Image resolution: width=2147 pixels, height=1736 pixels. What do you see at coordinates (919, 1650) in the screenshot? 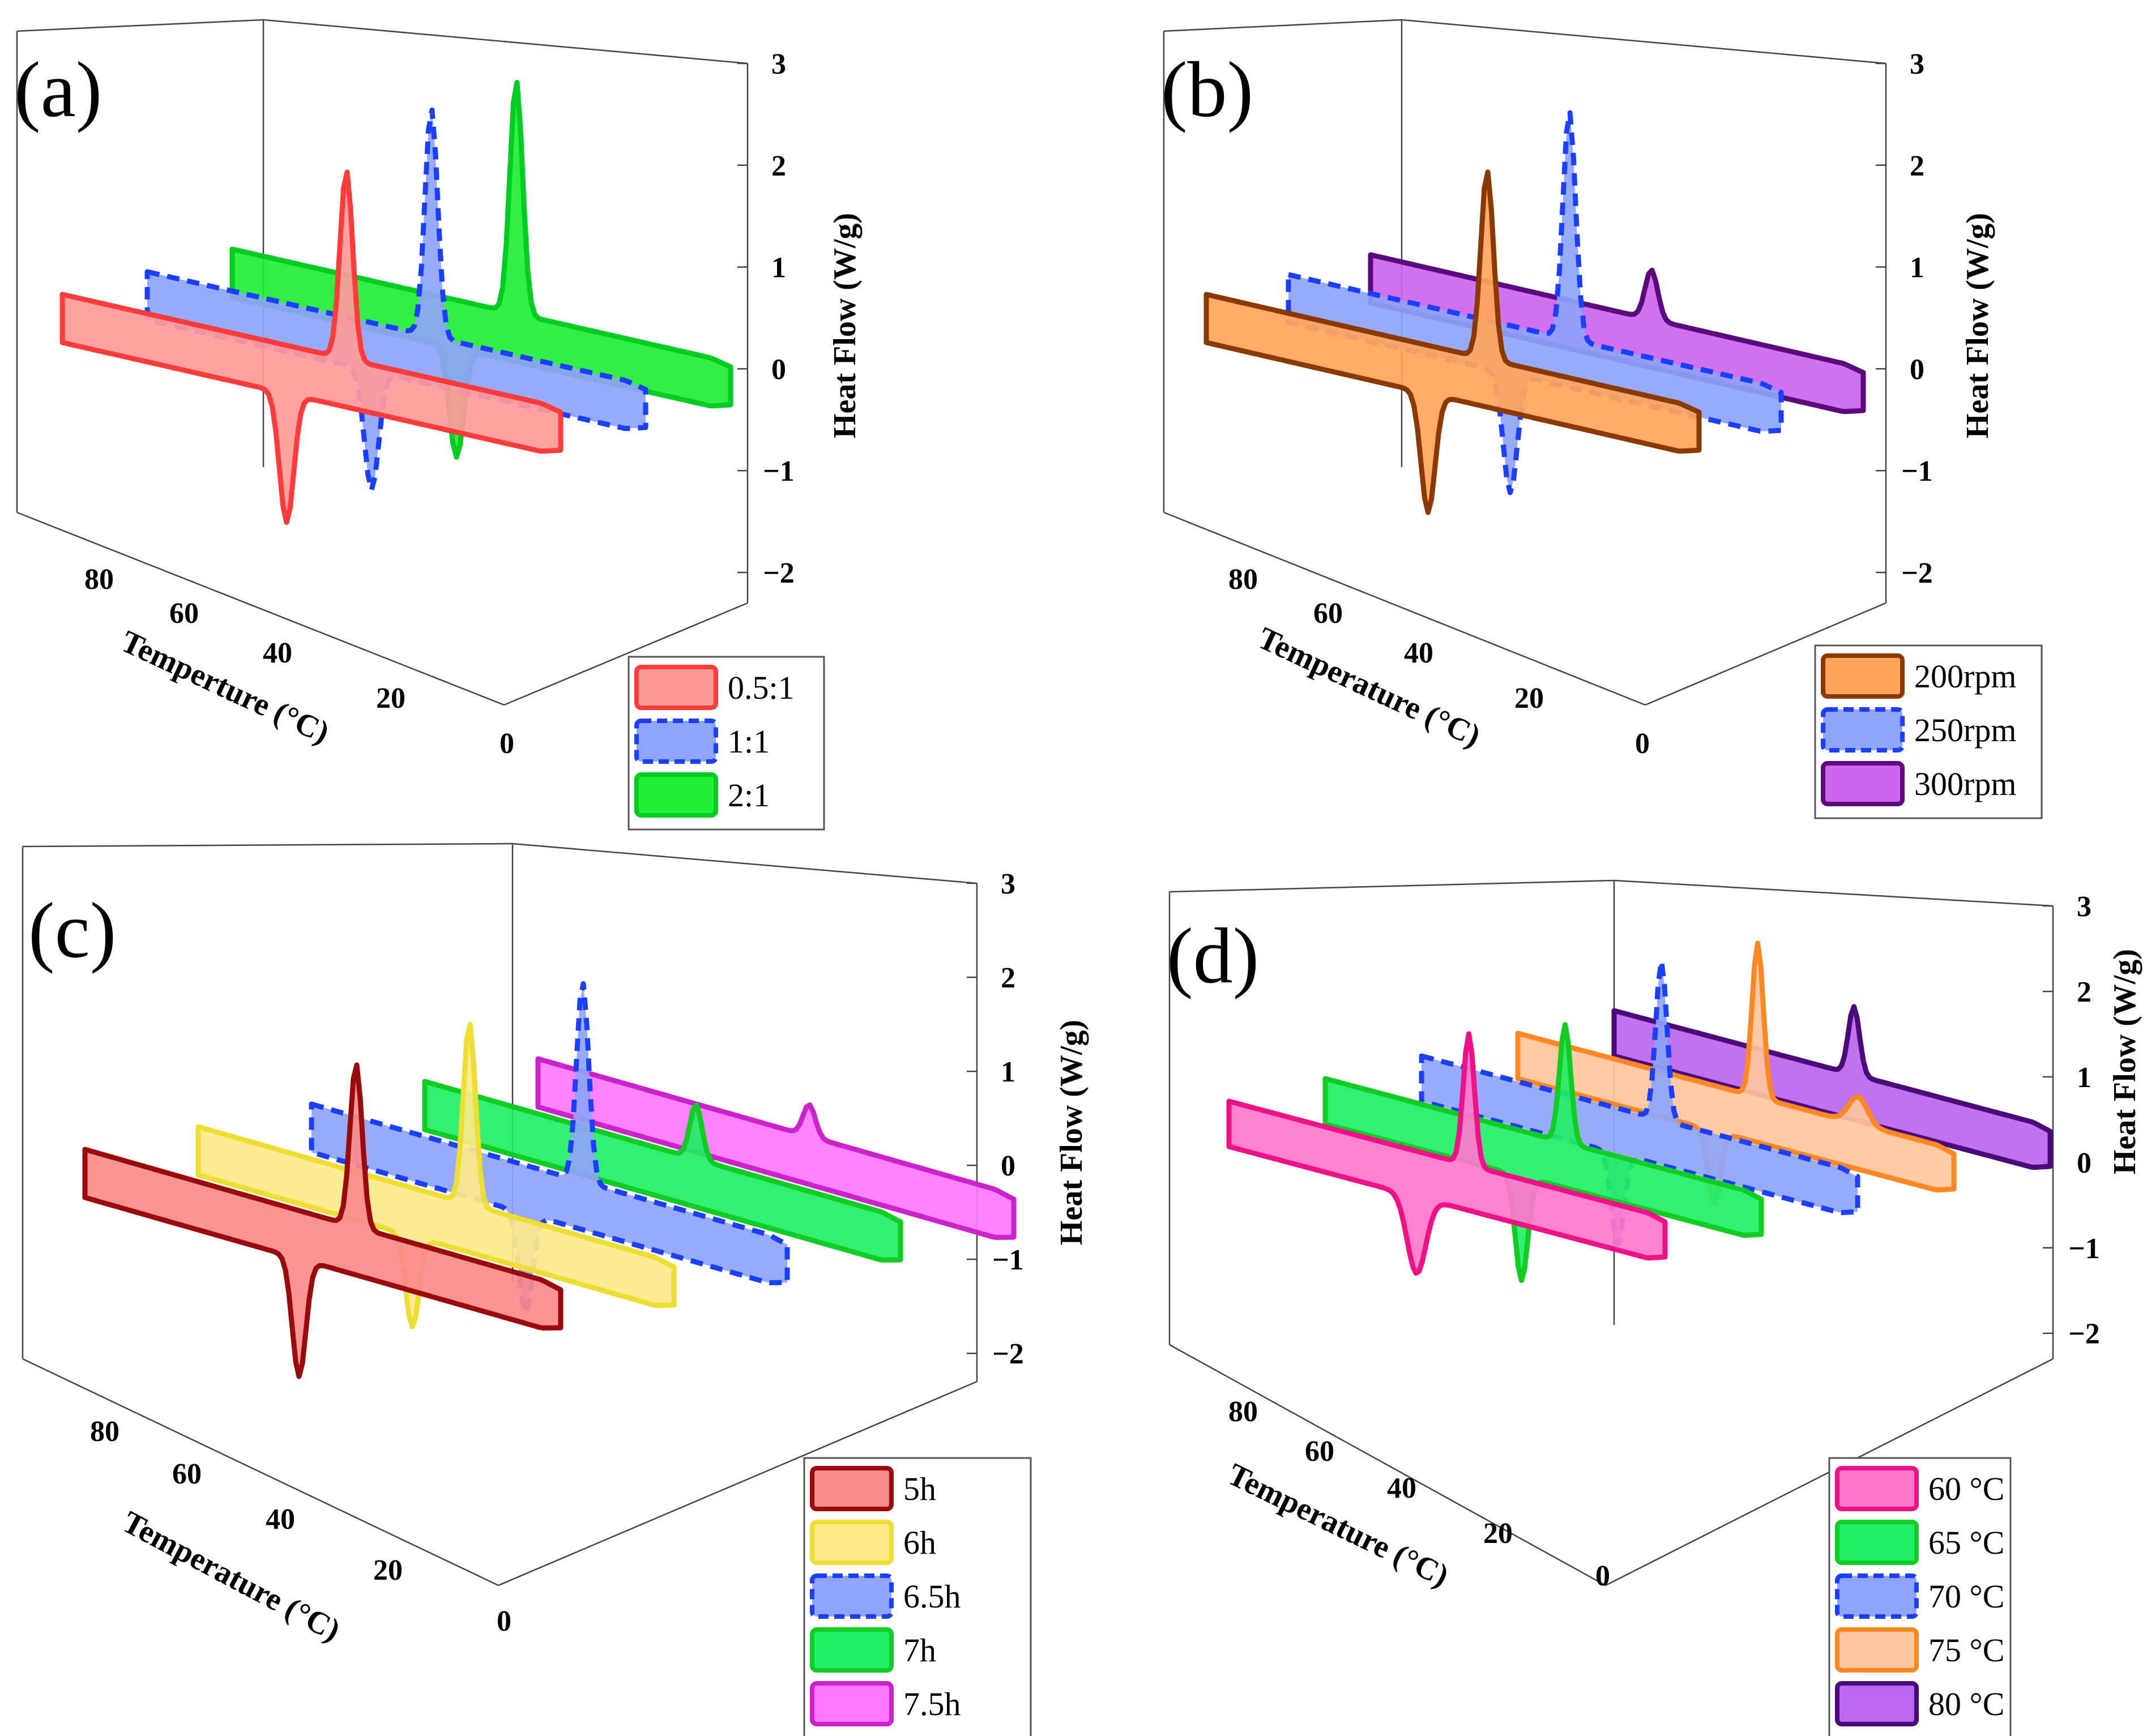
I see `legend-label: 7h` at bounding box center [919, 1650].